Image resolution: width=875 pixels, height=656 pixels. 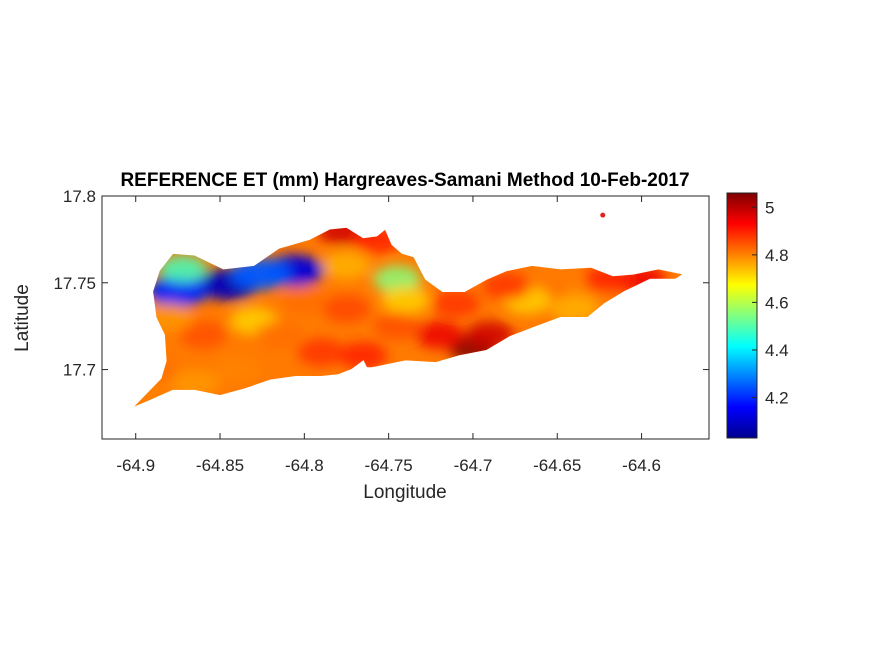 I want to click on y-axis-label: Latitude, so click(x=22, y=318).